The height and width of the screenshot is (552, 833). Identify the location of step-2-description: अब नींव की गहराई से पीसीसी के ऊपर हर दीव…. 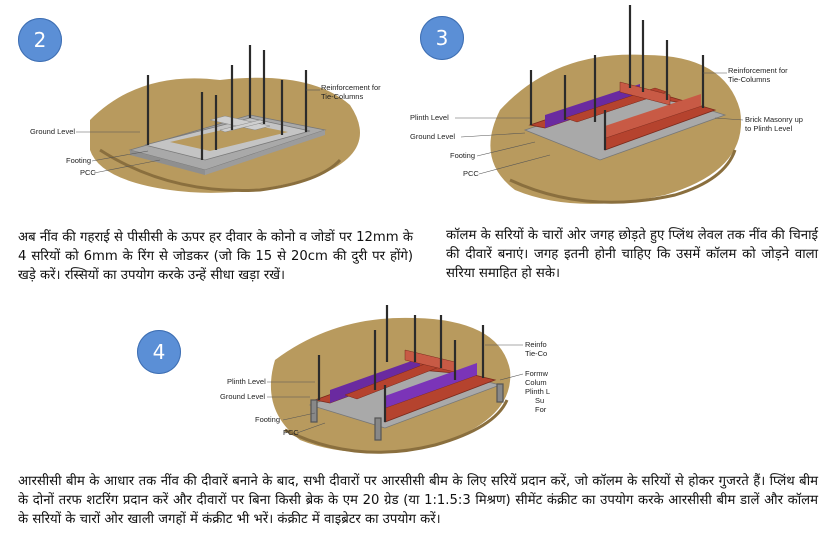
(215, 256).